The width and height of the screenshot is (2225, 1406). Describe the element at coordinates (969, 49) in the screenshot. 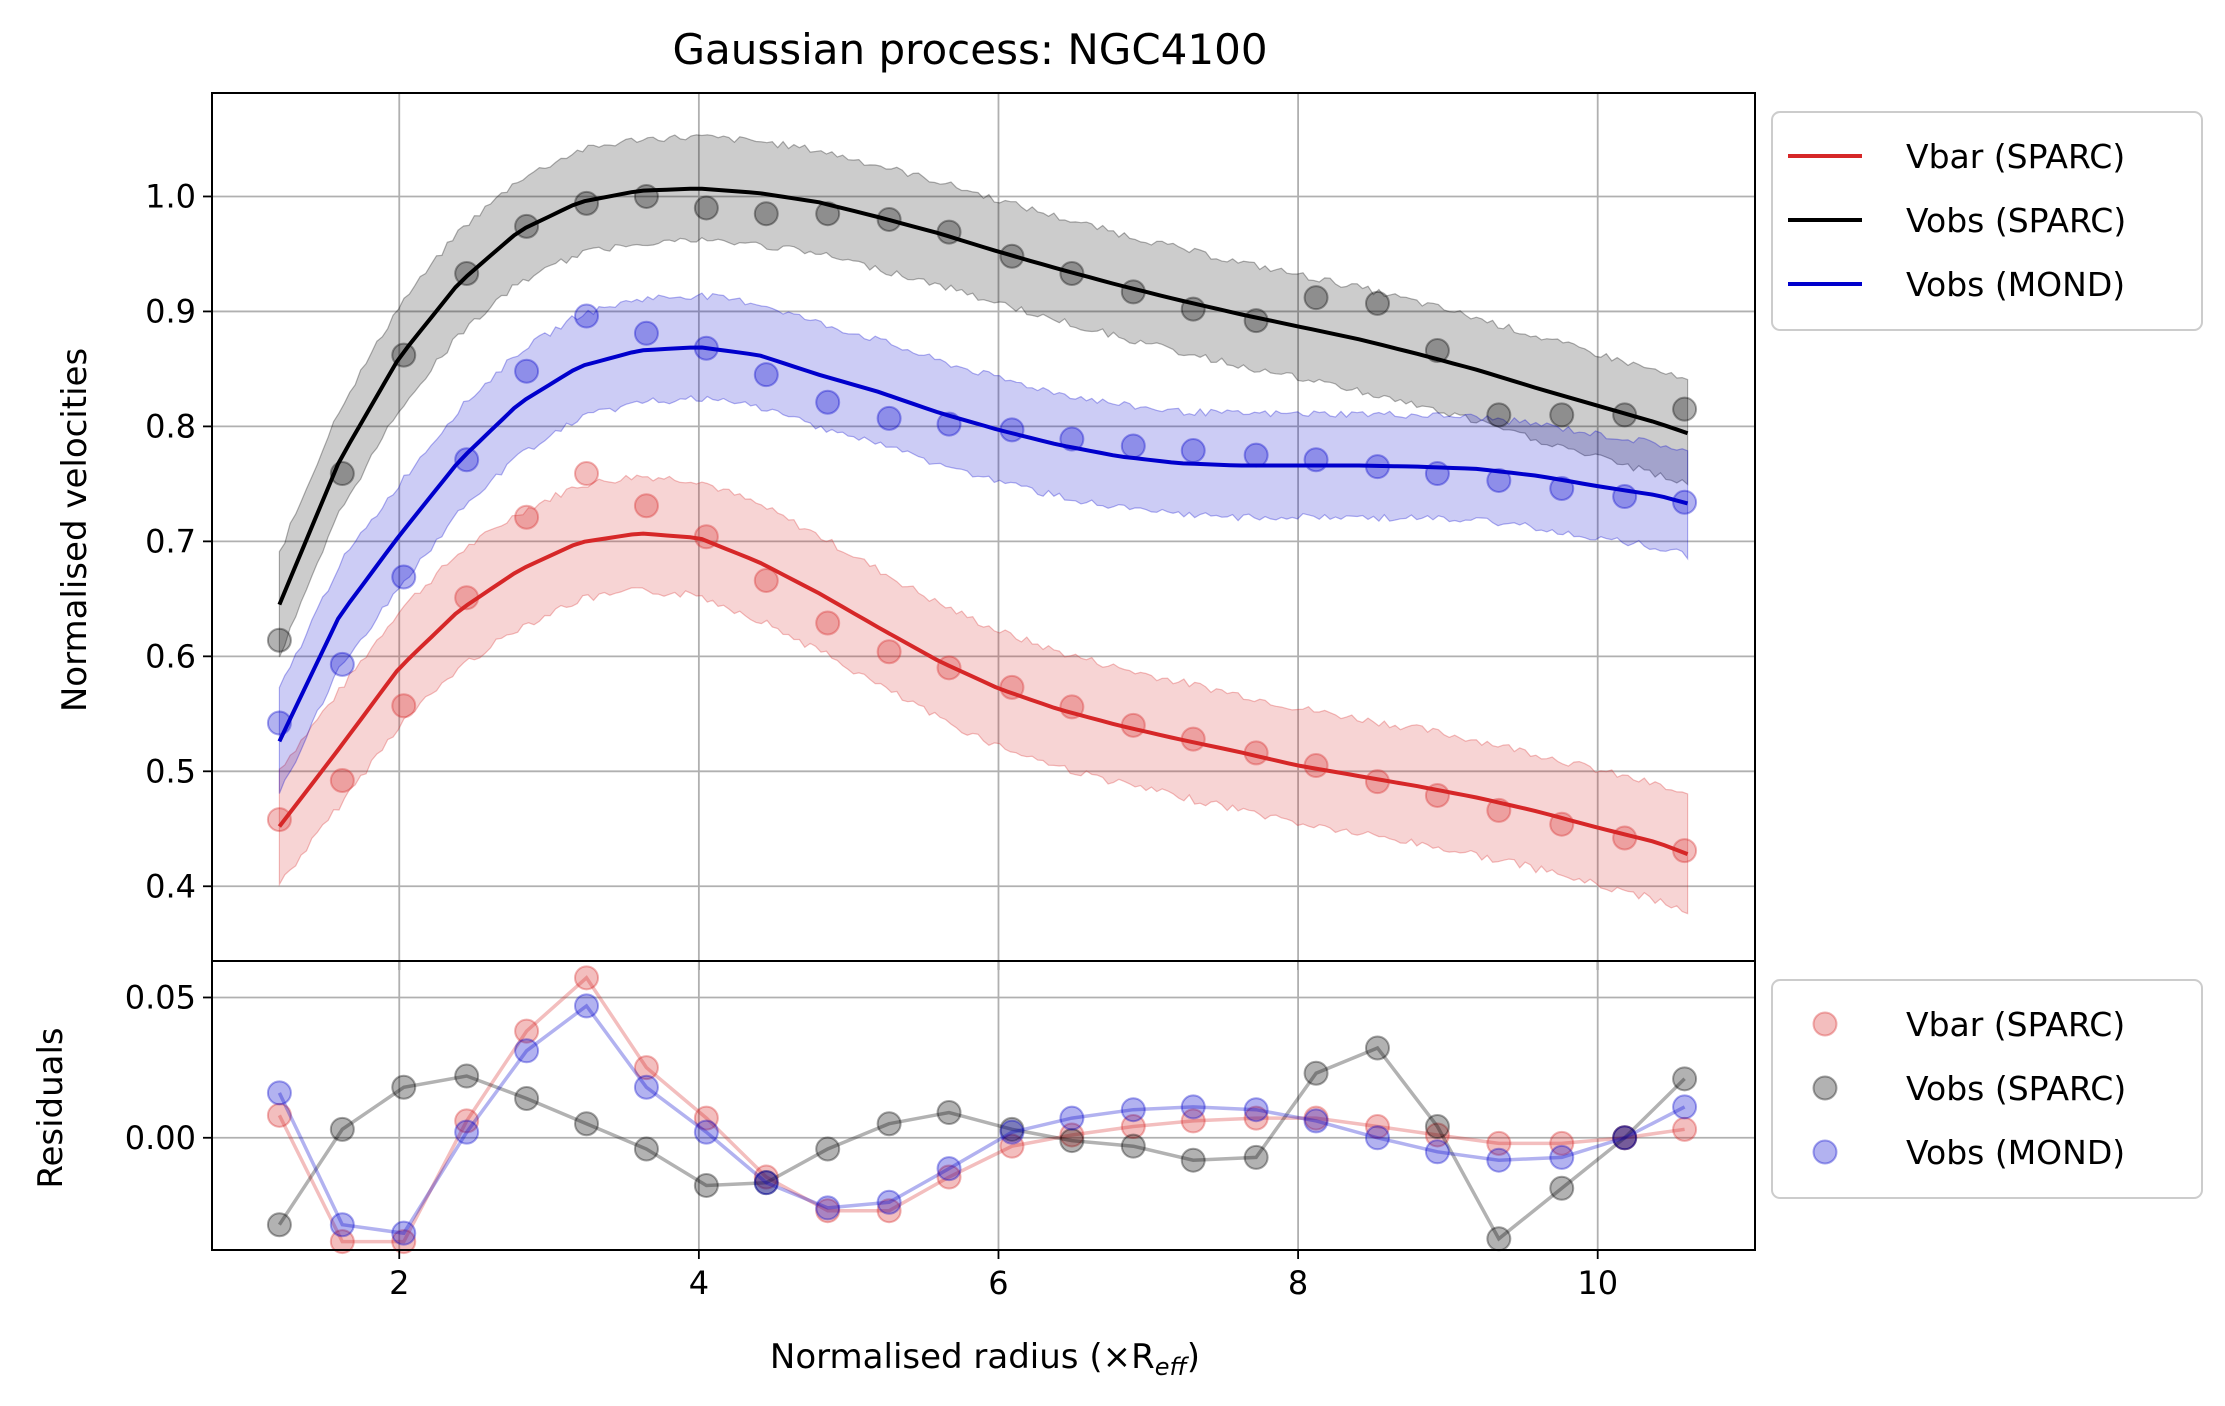

I see `chart-title: Gaussian process: NGC4100` at that location.